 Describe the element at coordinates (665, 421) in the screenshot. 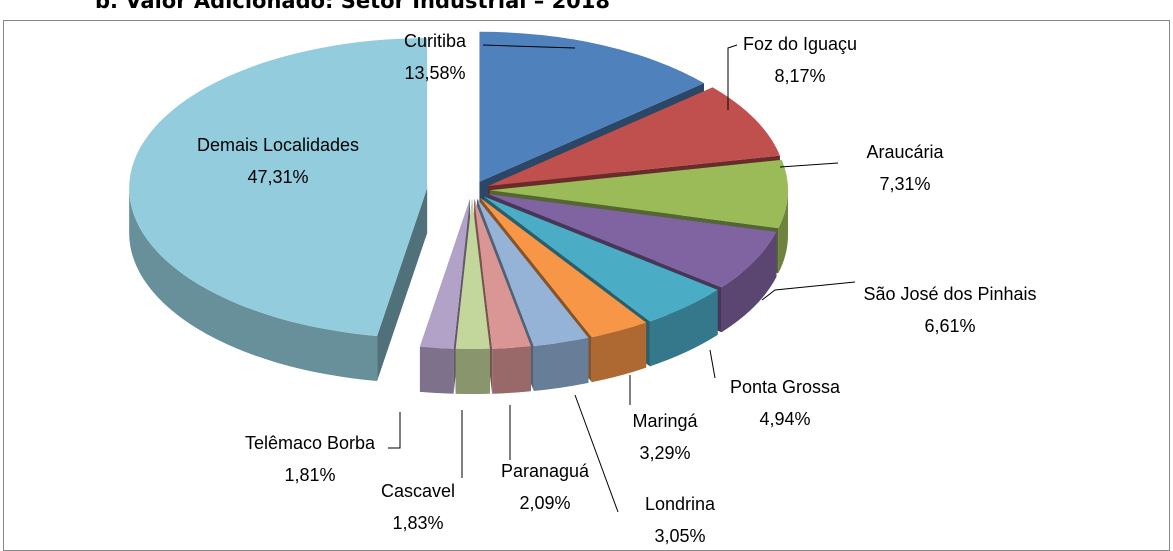

I see `data-label-name: Maringá` at that location.